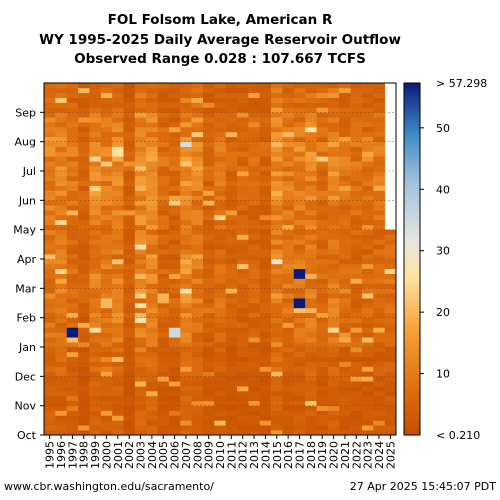 The image size is (500, 500). What do you see at coordinates (243, 455) in the screenshot?
I see `x-tick-label: 2012` at bounding box center [243, 455].